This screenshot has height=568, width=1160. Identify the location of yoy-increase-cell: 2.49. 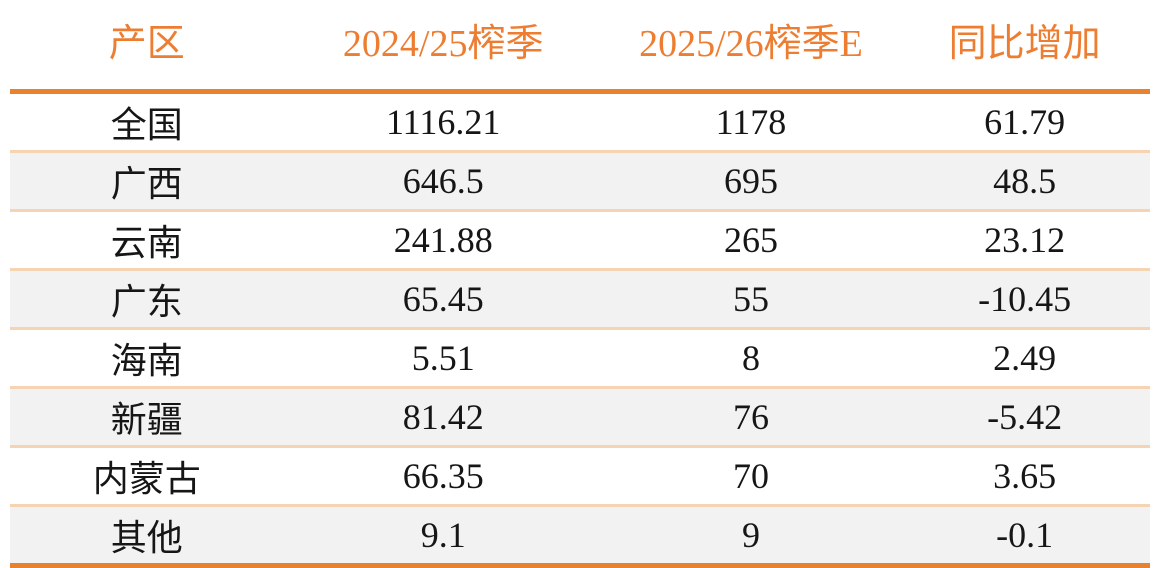
(1024, 357).